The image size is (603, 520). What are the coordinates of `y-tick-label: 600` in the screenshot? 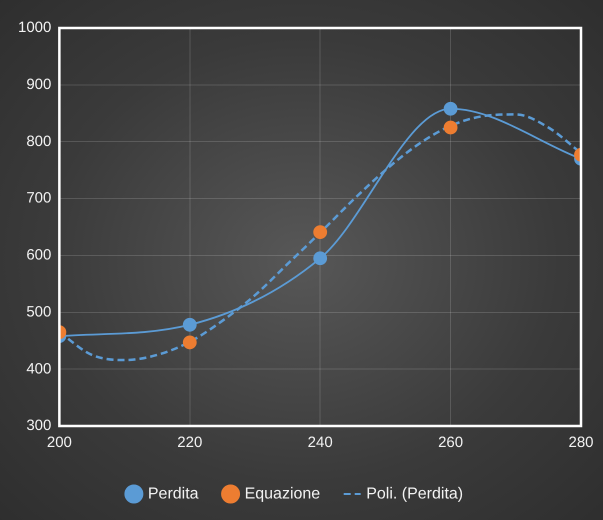 It's located at (39, 255).